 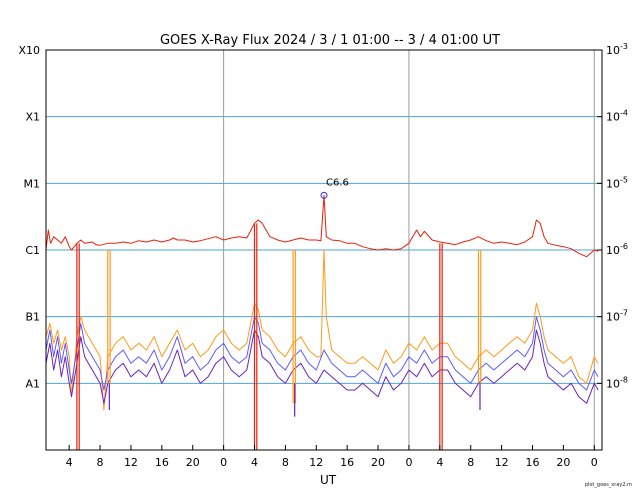 What do you see at coordinates (608, 485) in the screenshot?
I see `footer-label: plot_goes_xray2.m` at bounding box center [608, 485].